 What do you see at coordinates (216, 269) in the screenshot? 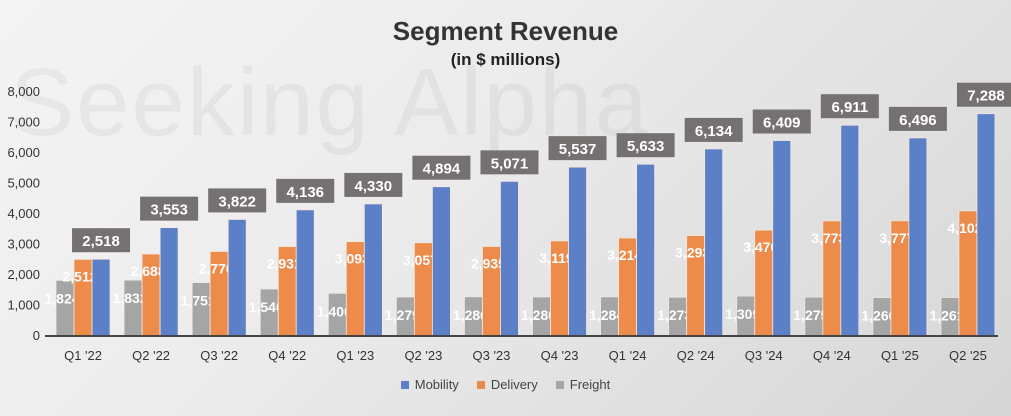
I see `data-label-delivery: 2,770` at bounding box center [216, 269].